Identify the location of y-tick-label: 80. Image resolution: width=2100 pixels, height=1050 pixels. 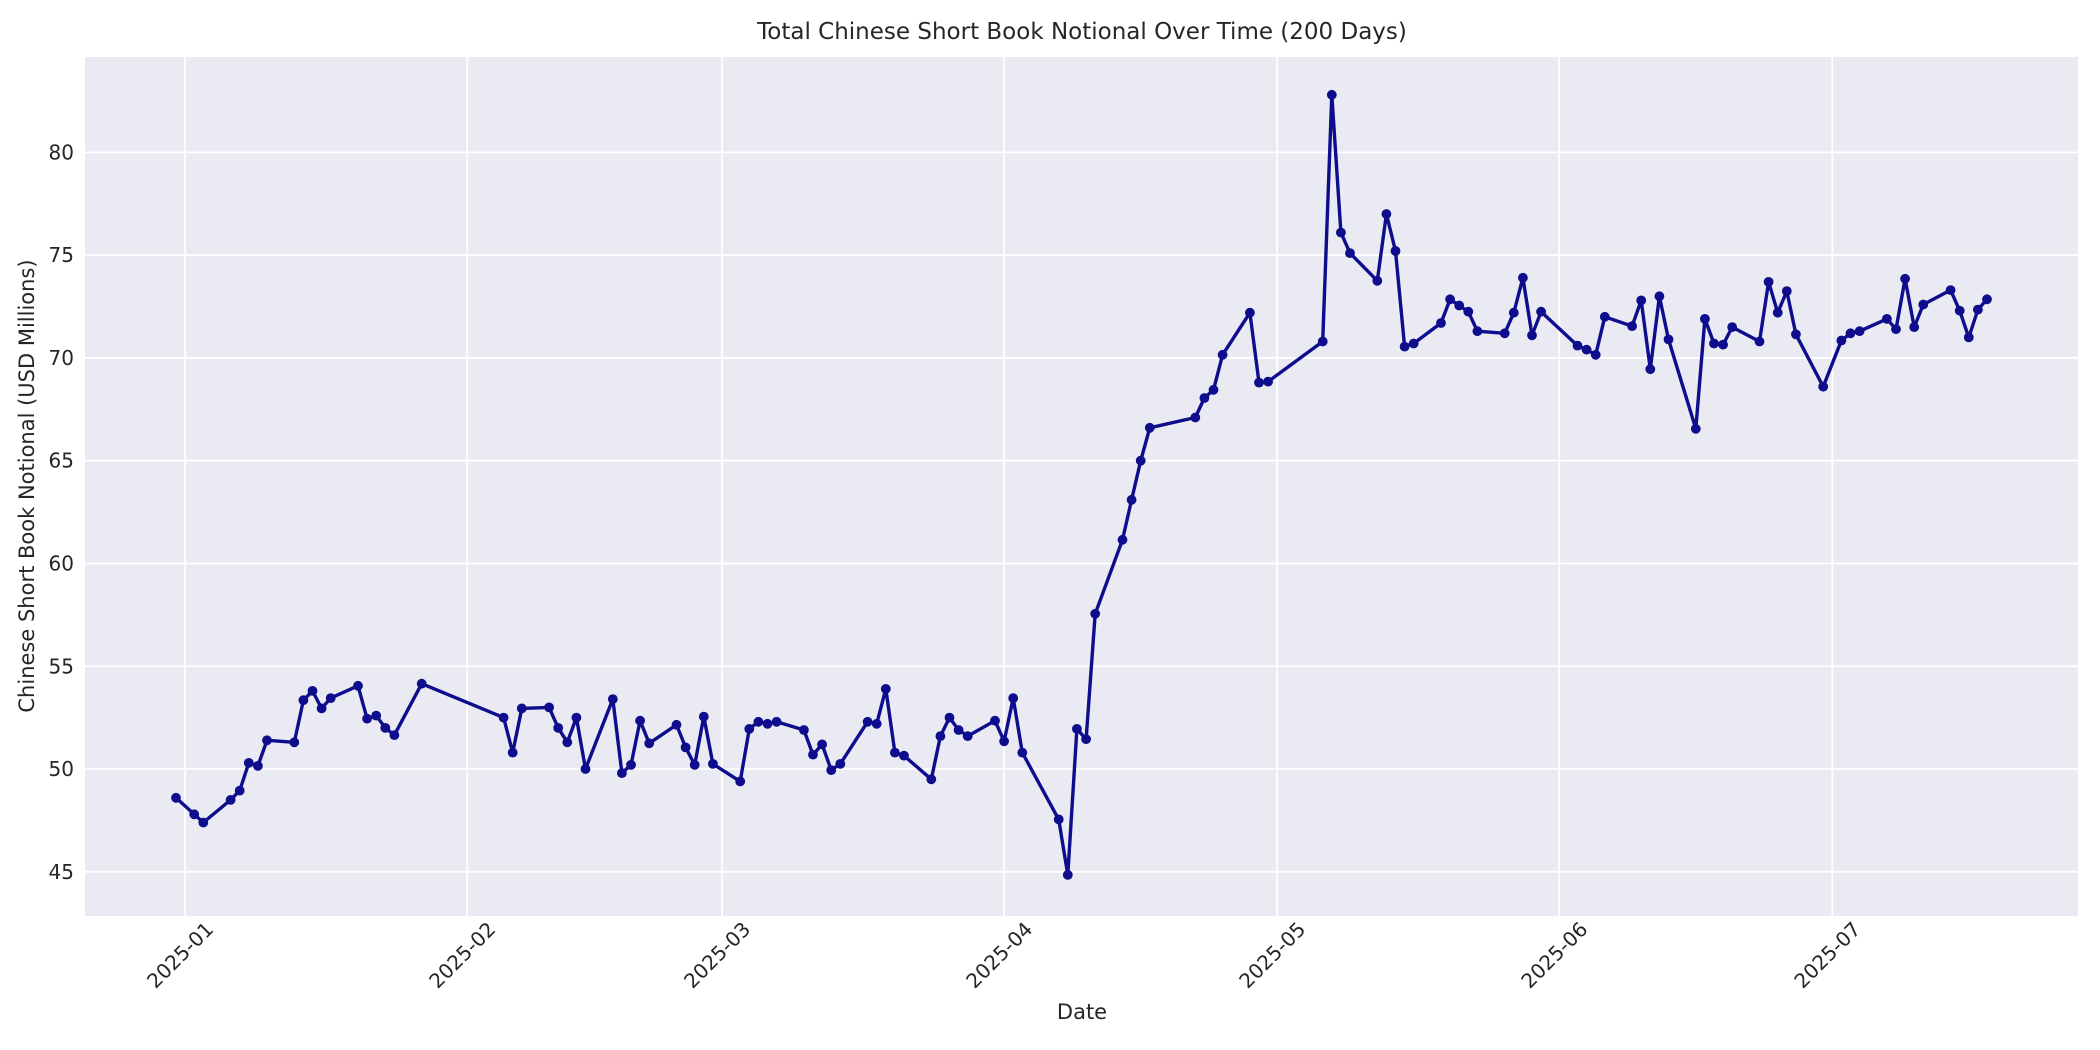
(61, 152).